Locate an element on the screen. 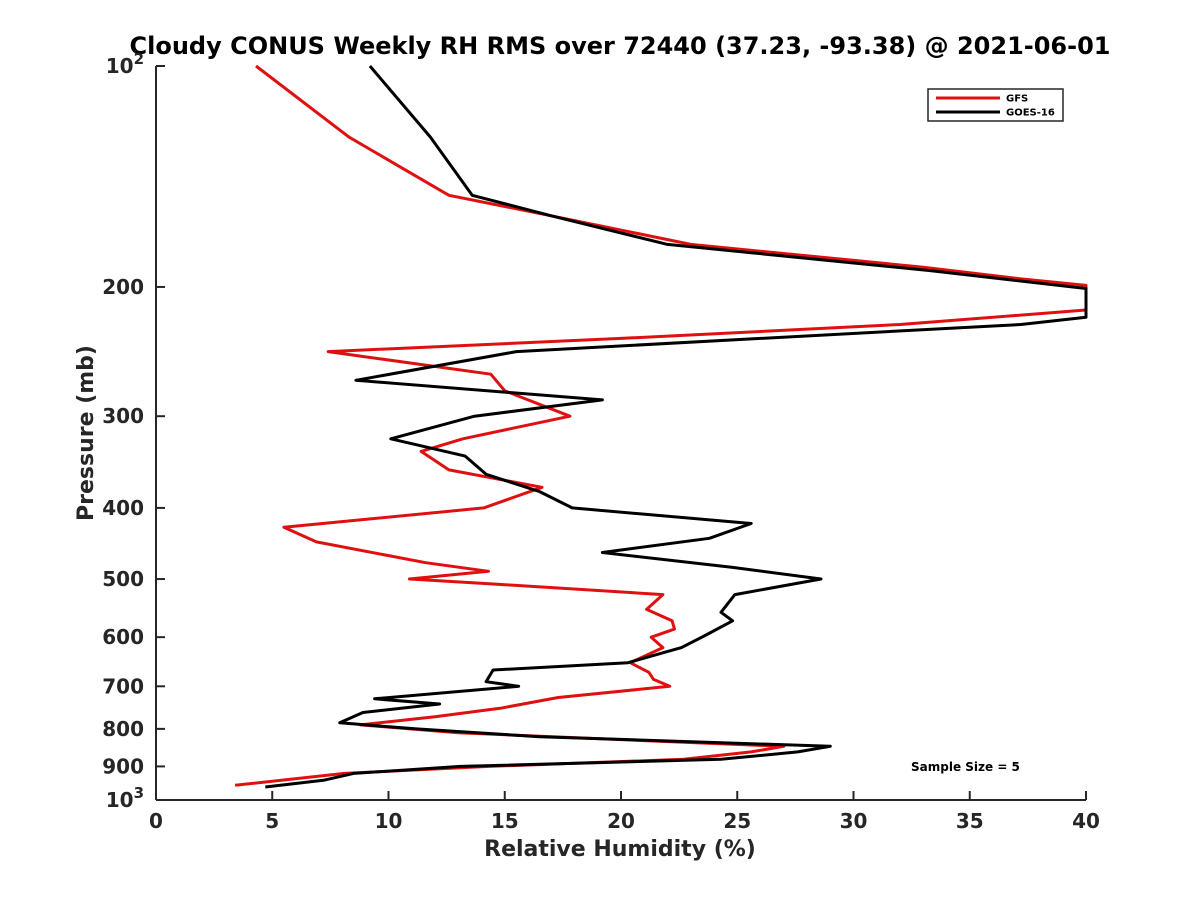  x-tick-label: 25 is located at coordinates (737, 821).